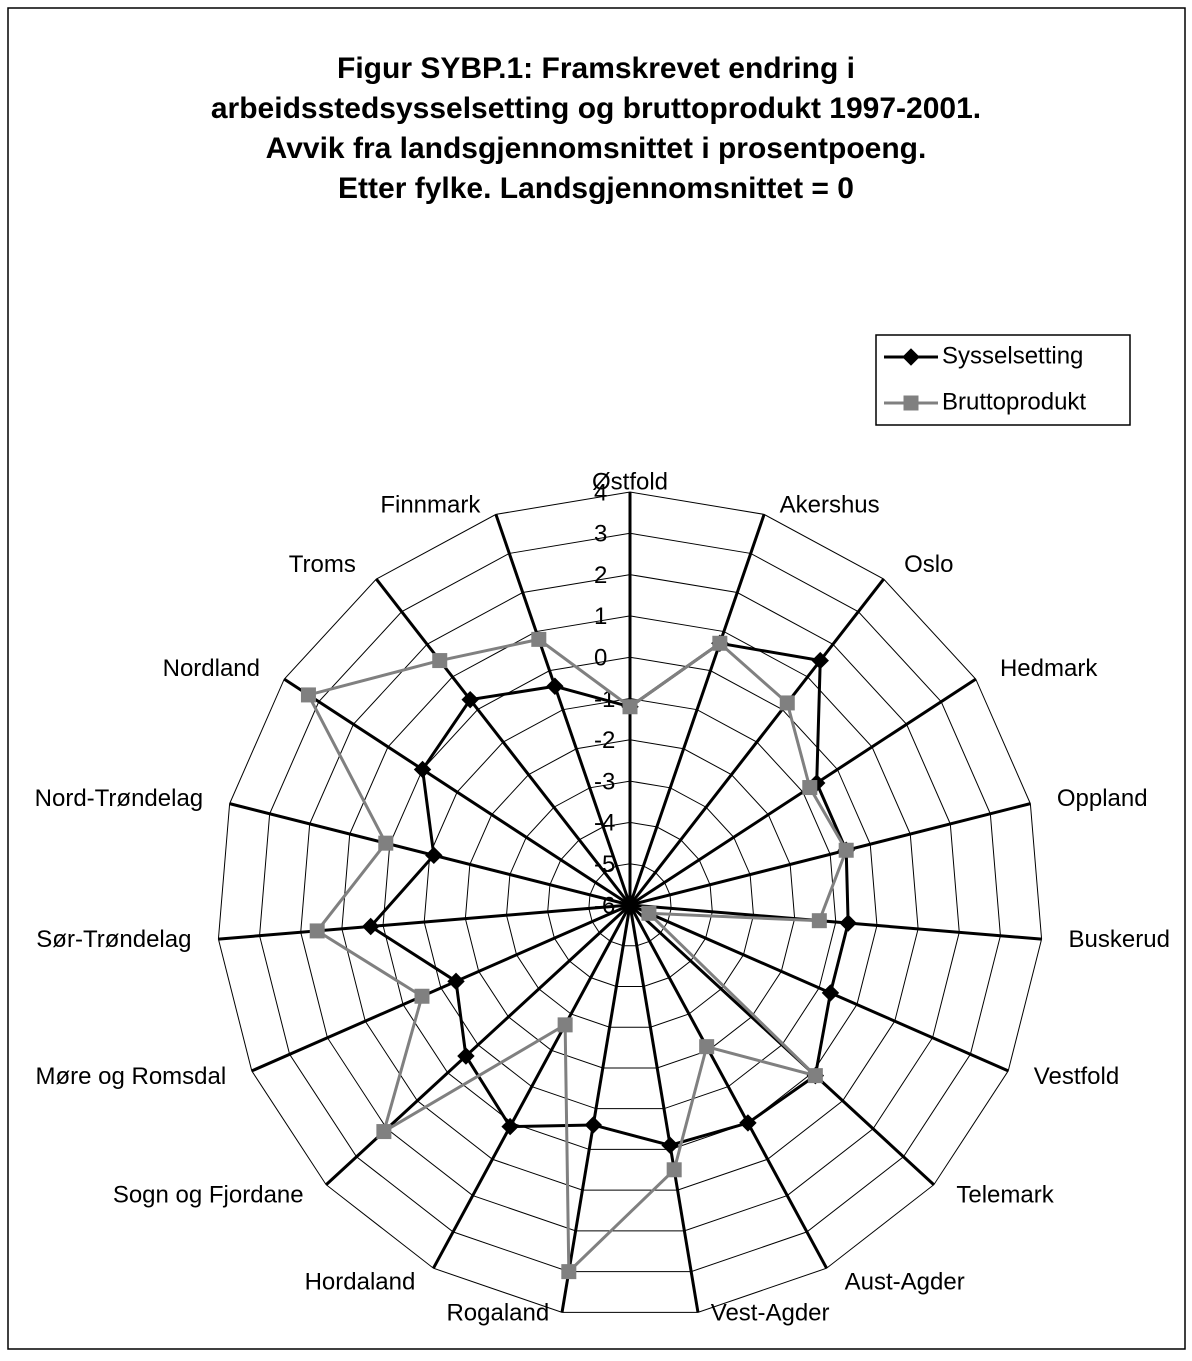 Image resolution: width=1192 pixels, height=1361 pixels. Describe the element at coordinates (497, 1312) in the screenshot. I see `category-label: Rogaland` at that location.